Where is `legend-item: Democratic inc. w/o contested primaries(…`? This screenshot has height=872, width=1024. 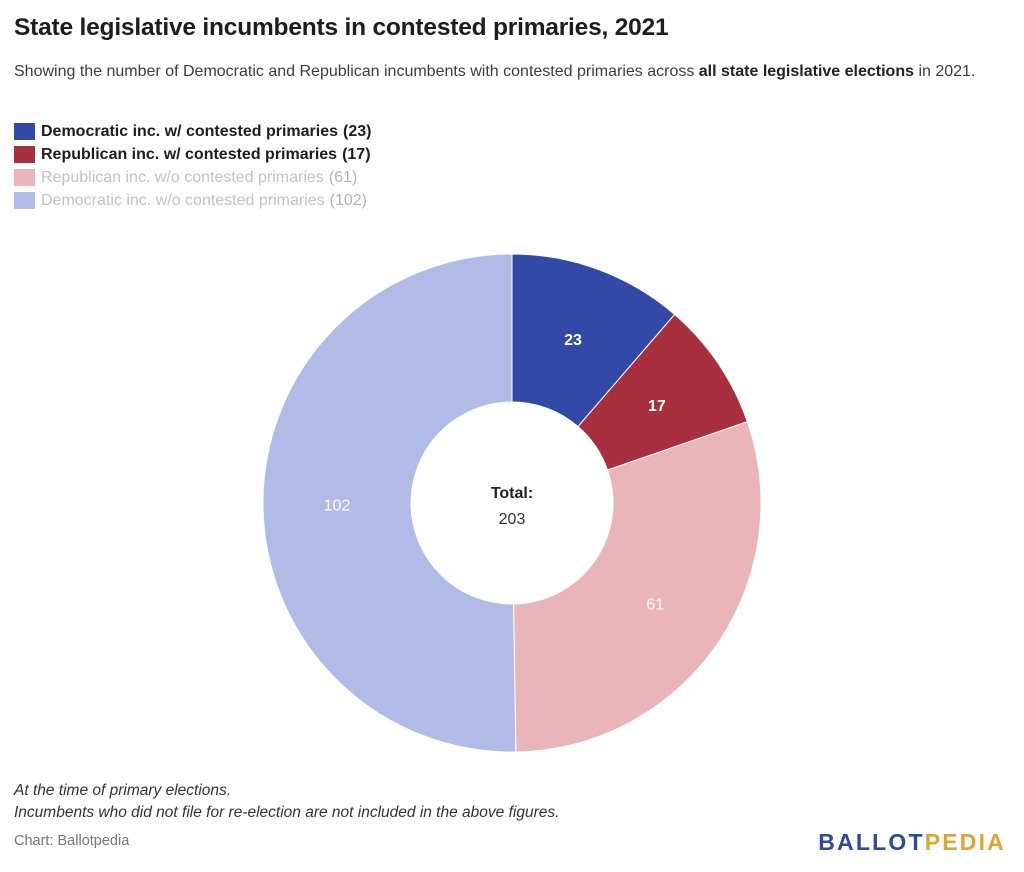 legend-item: Democratic inc. w/o contested primaries(… is located at coordinates (192, 200).